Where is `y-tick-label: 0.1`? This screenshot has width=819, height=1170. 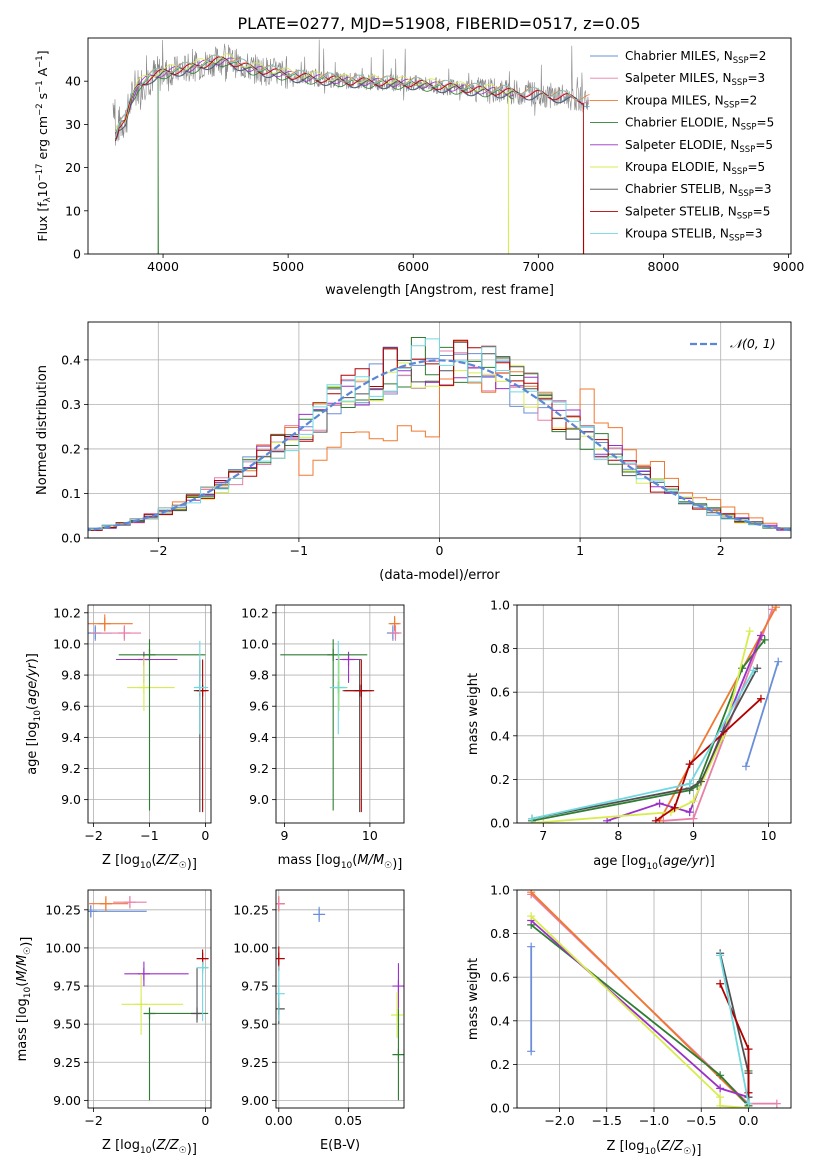 y-tick-label: 0.1 is located at coordinates (71, 493).